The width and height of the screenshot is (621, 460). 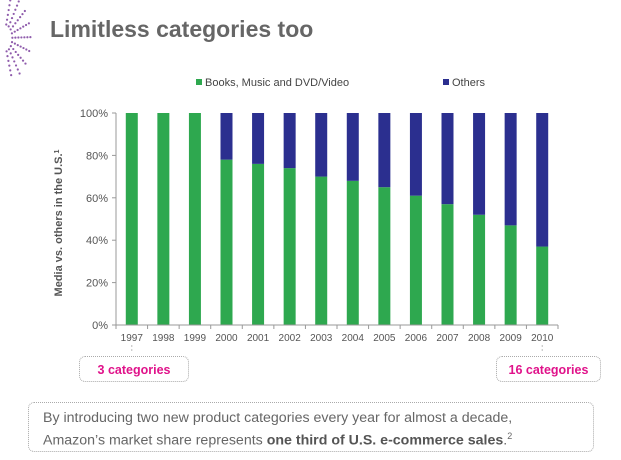 I want to click on x-tick-label: 1999, so click(x=195, y=338).